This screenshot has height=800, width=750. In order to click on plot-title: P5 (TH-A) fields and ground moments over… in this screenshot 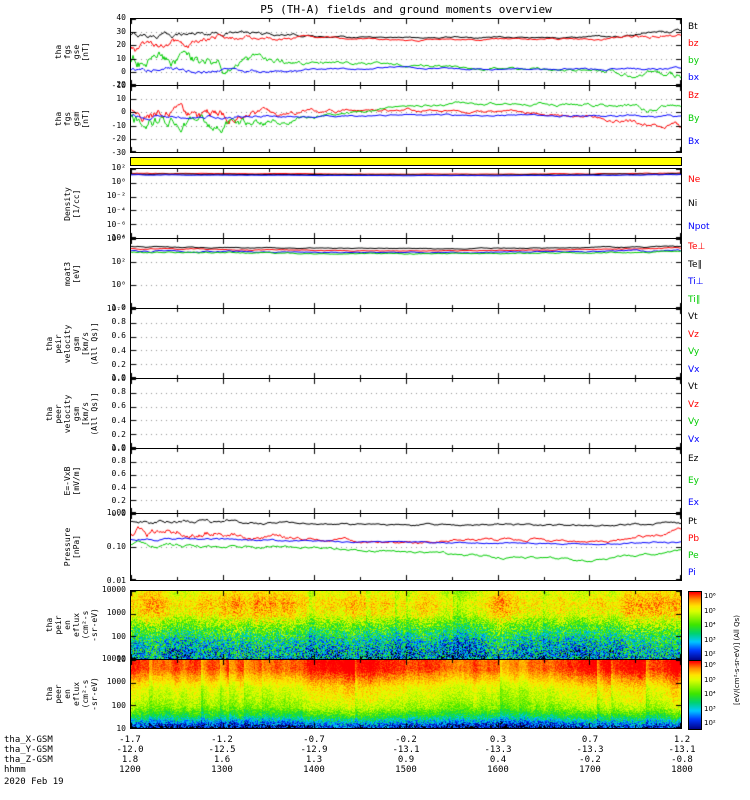, I will do `click(406, 9)`.